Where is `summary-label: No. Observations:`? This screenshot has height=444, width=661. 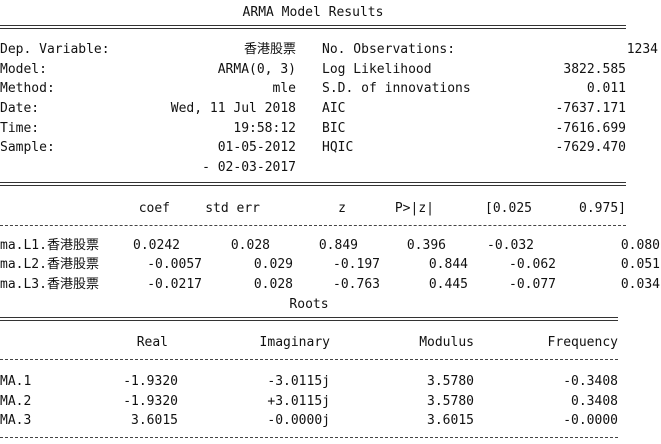 summary-label: No. Observations: is located at coordinates (389, 49).